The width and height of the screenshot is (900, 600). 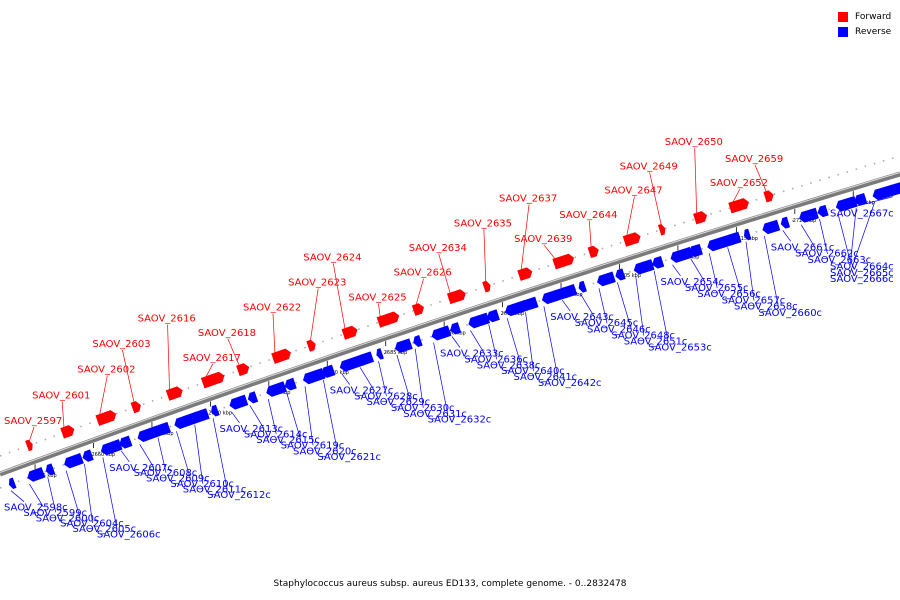 I want to click on gene-label: SAOV_2645c, so click(x=607, y=323).